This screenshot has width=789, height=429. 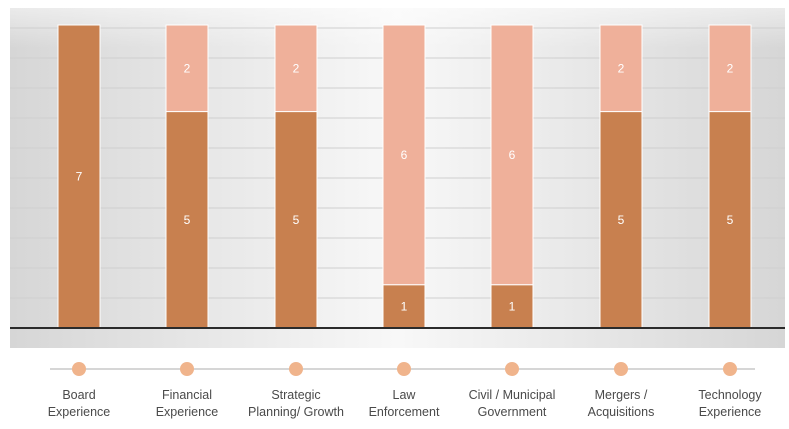 I want to click on data-label: 7, so click(x=79, y=177).